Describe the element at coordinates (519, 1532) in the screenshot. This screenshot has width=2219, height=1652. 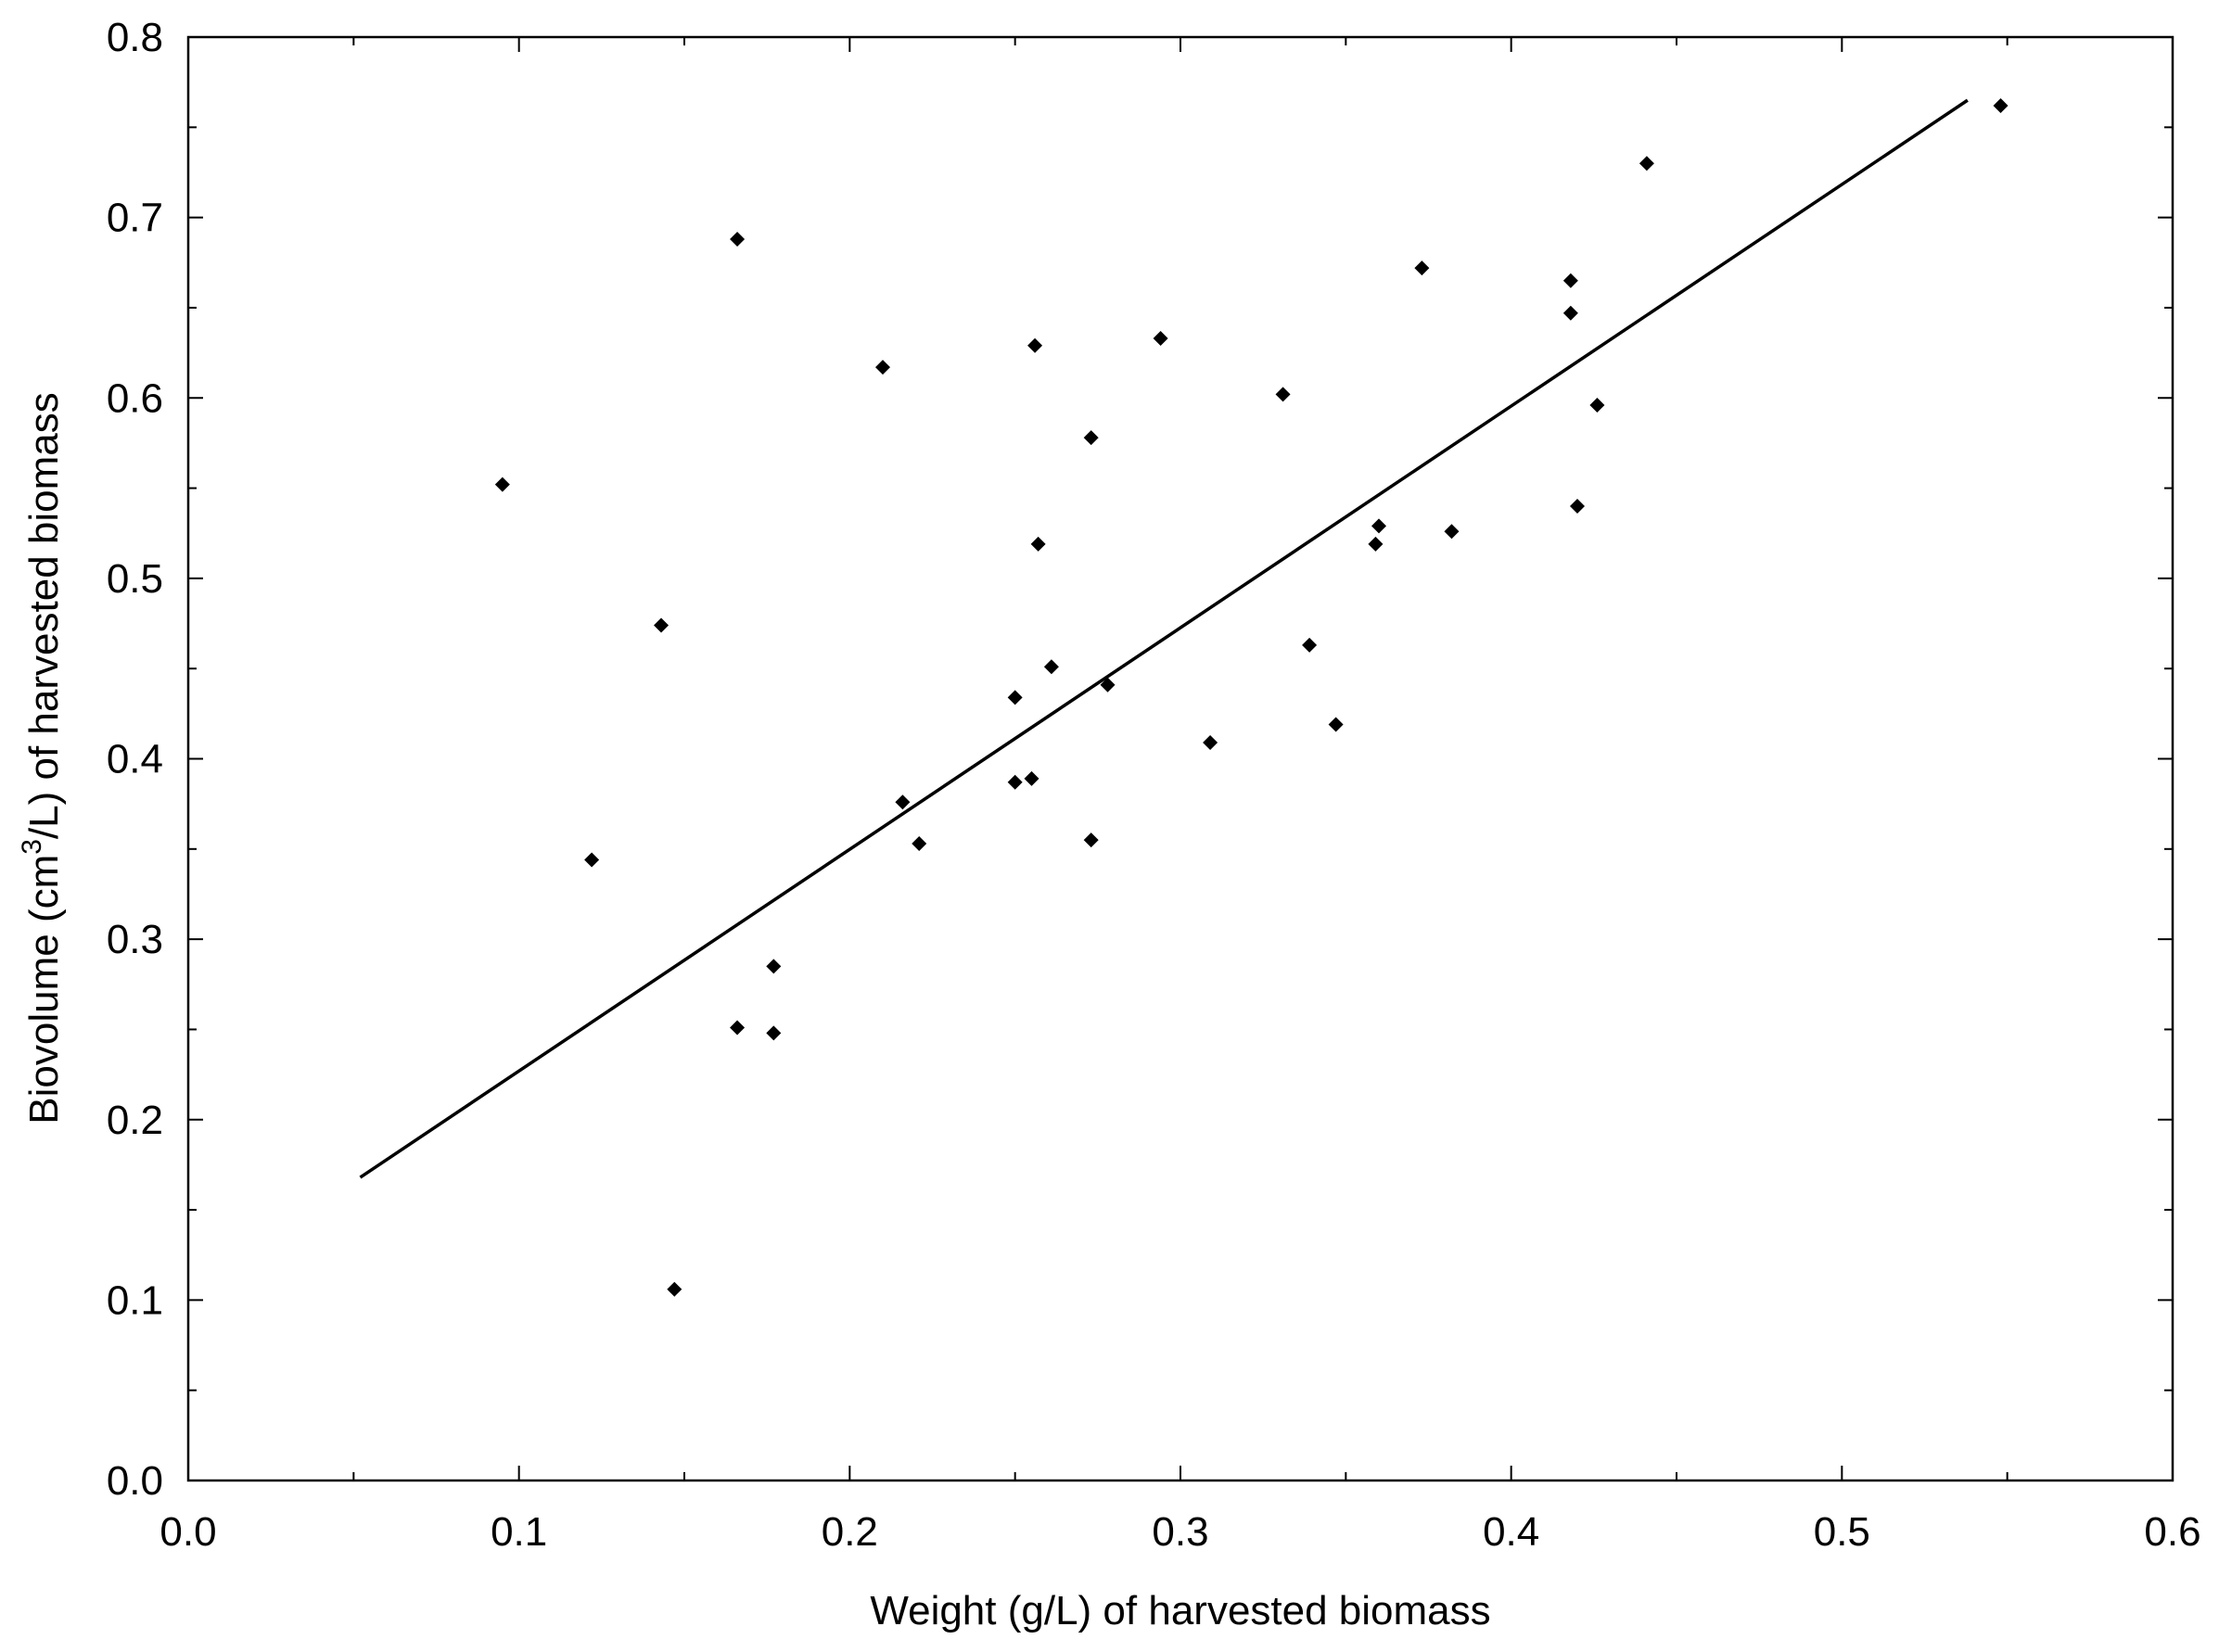
I see `x-tick-label: 0.1` at that location.